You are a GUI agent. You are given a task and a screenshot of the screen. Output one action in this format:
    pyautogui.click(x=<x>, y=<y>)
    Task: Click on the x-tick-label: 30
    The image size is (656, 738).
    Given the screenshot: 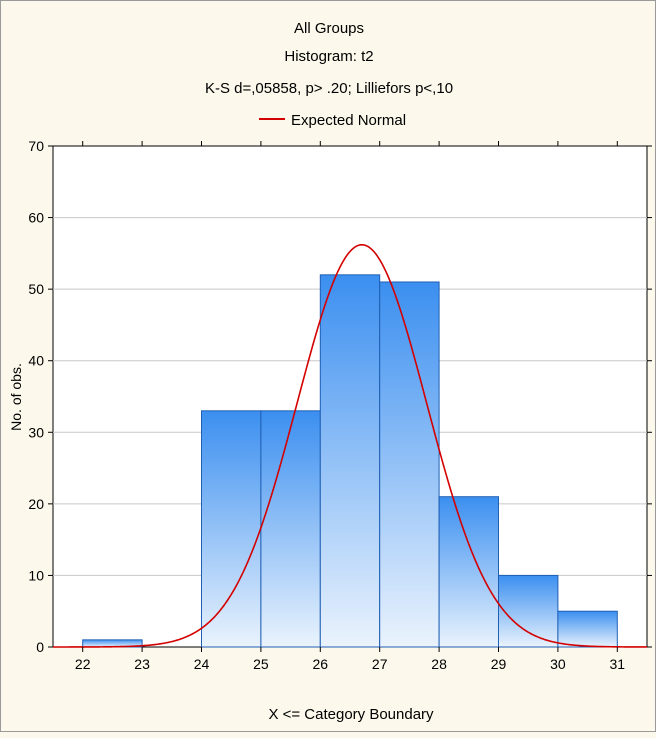 What is the action you would take?
    pyautogui.click(x=558, y=664)
    